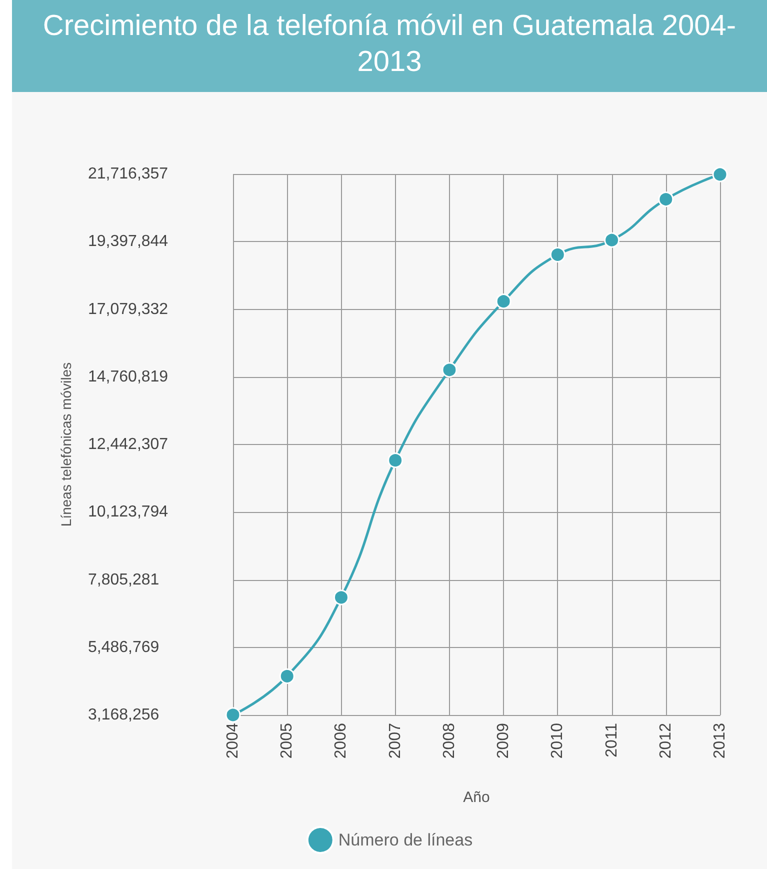 Image resolution: width=767 pixels, height=869 pixels. I want to click on y-tick-label: 14,760,819, so click(128, 377).